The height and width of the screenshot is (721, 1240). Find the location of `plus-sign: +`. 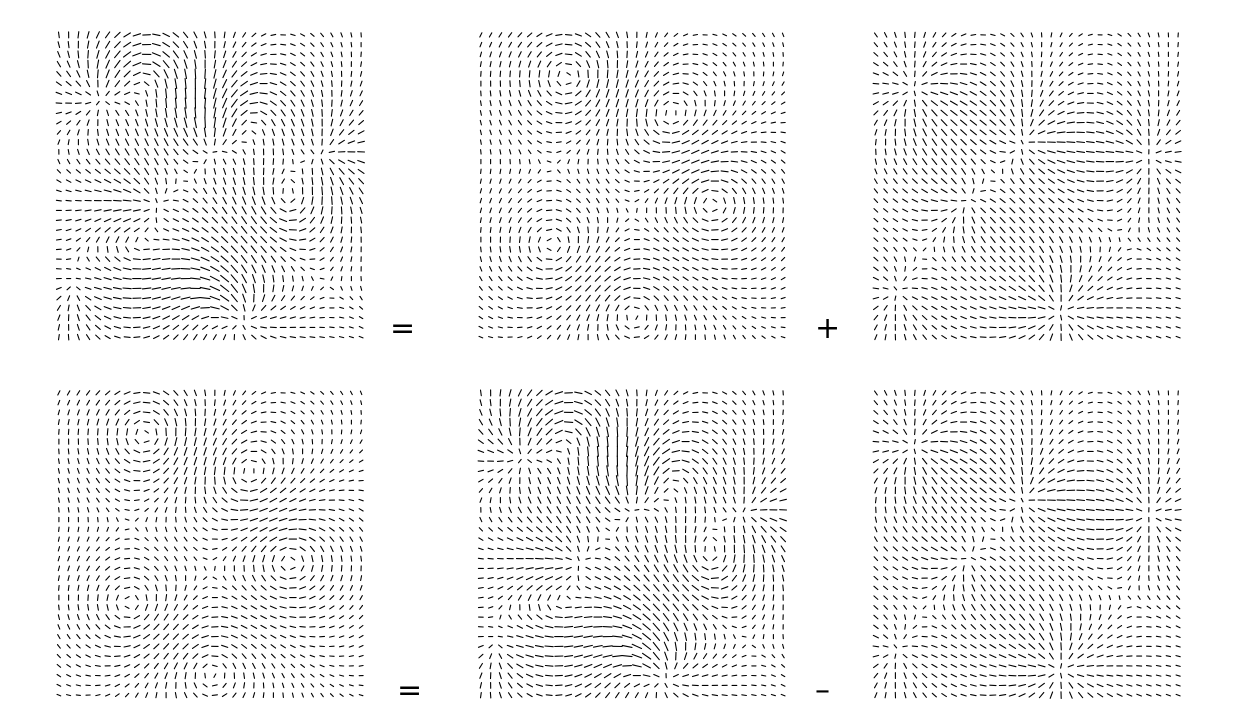

plus-sign: + is located at coordinates (828, 328).